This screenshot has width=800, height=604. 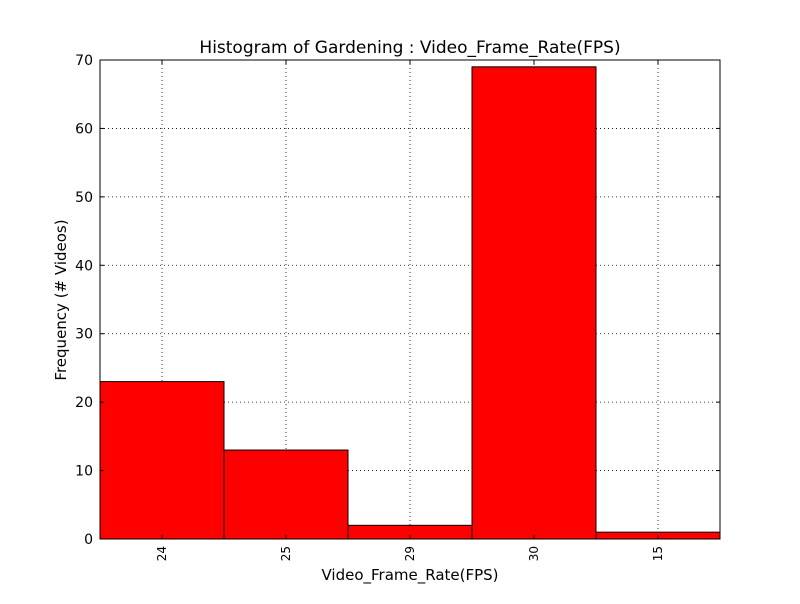 What do you see at coordinates (84, 129) in the screenshot?
I see `y-tick-label: 60` at bounding box center [84, 129].